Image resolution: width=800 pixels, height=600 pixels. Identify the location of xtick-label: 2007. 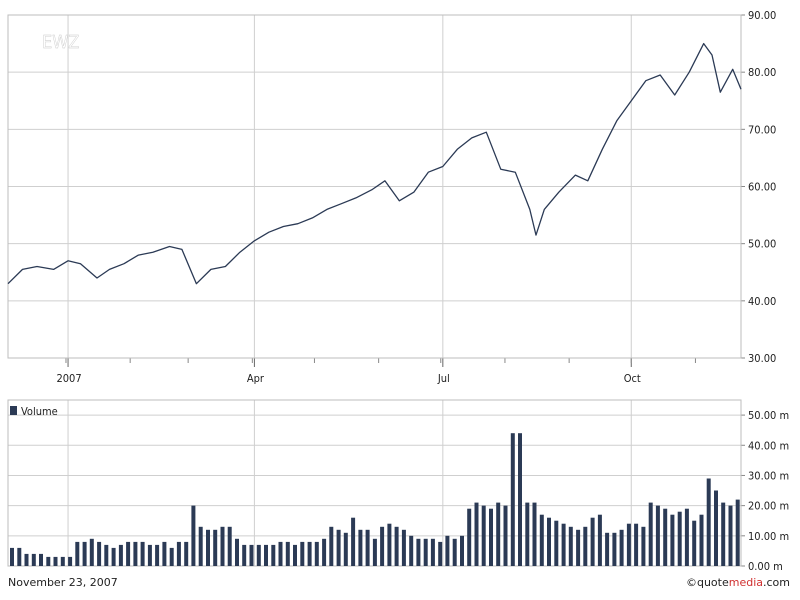
(68, 378).